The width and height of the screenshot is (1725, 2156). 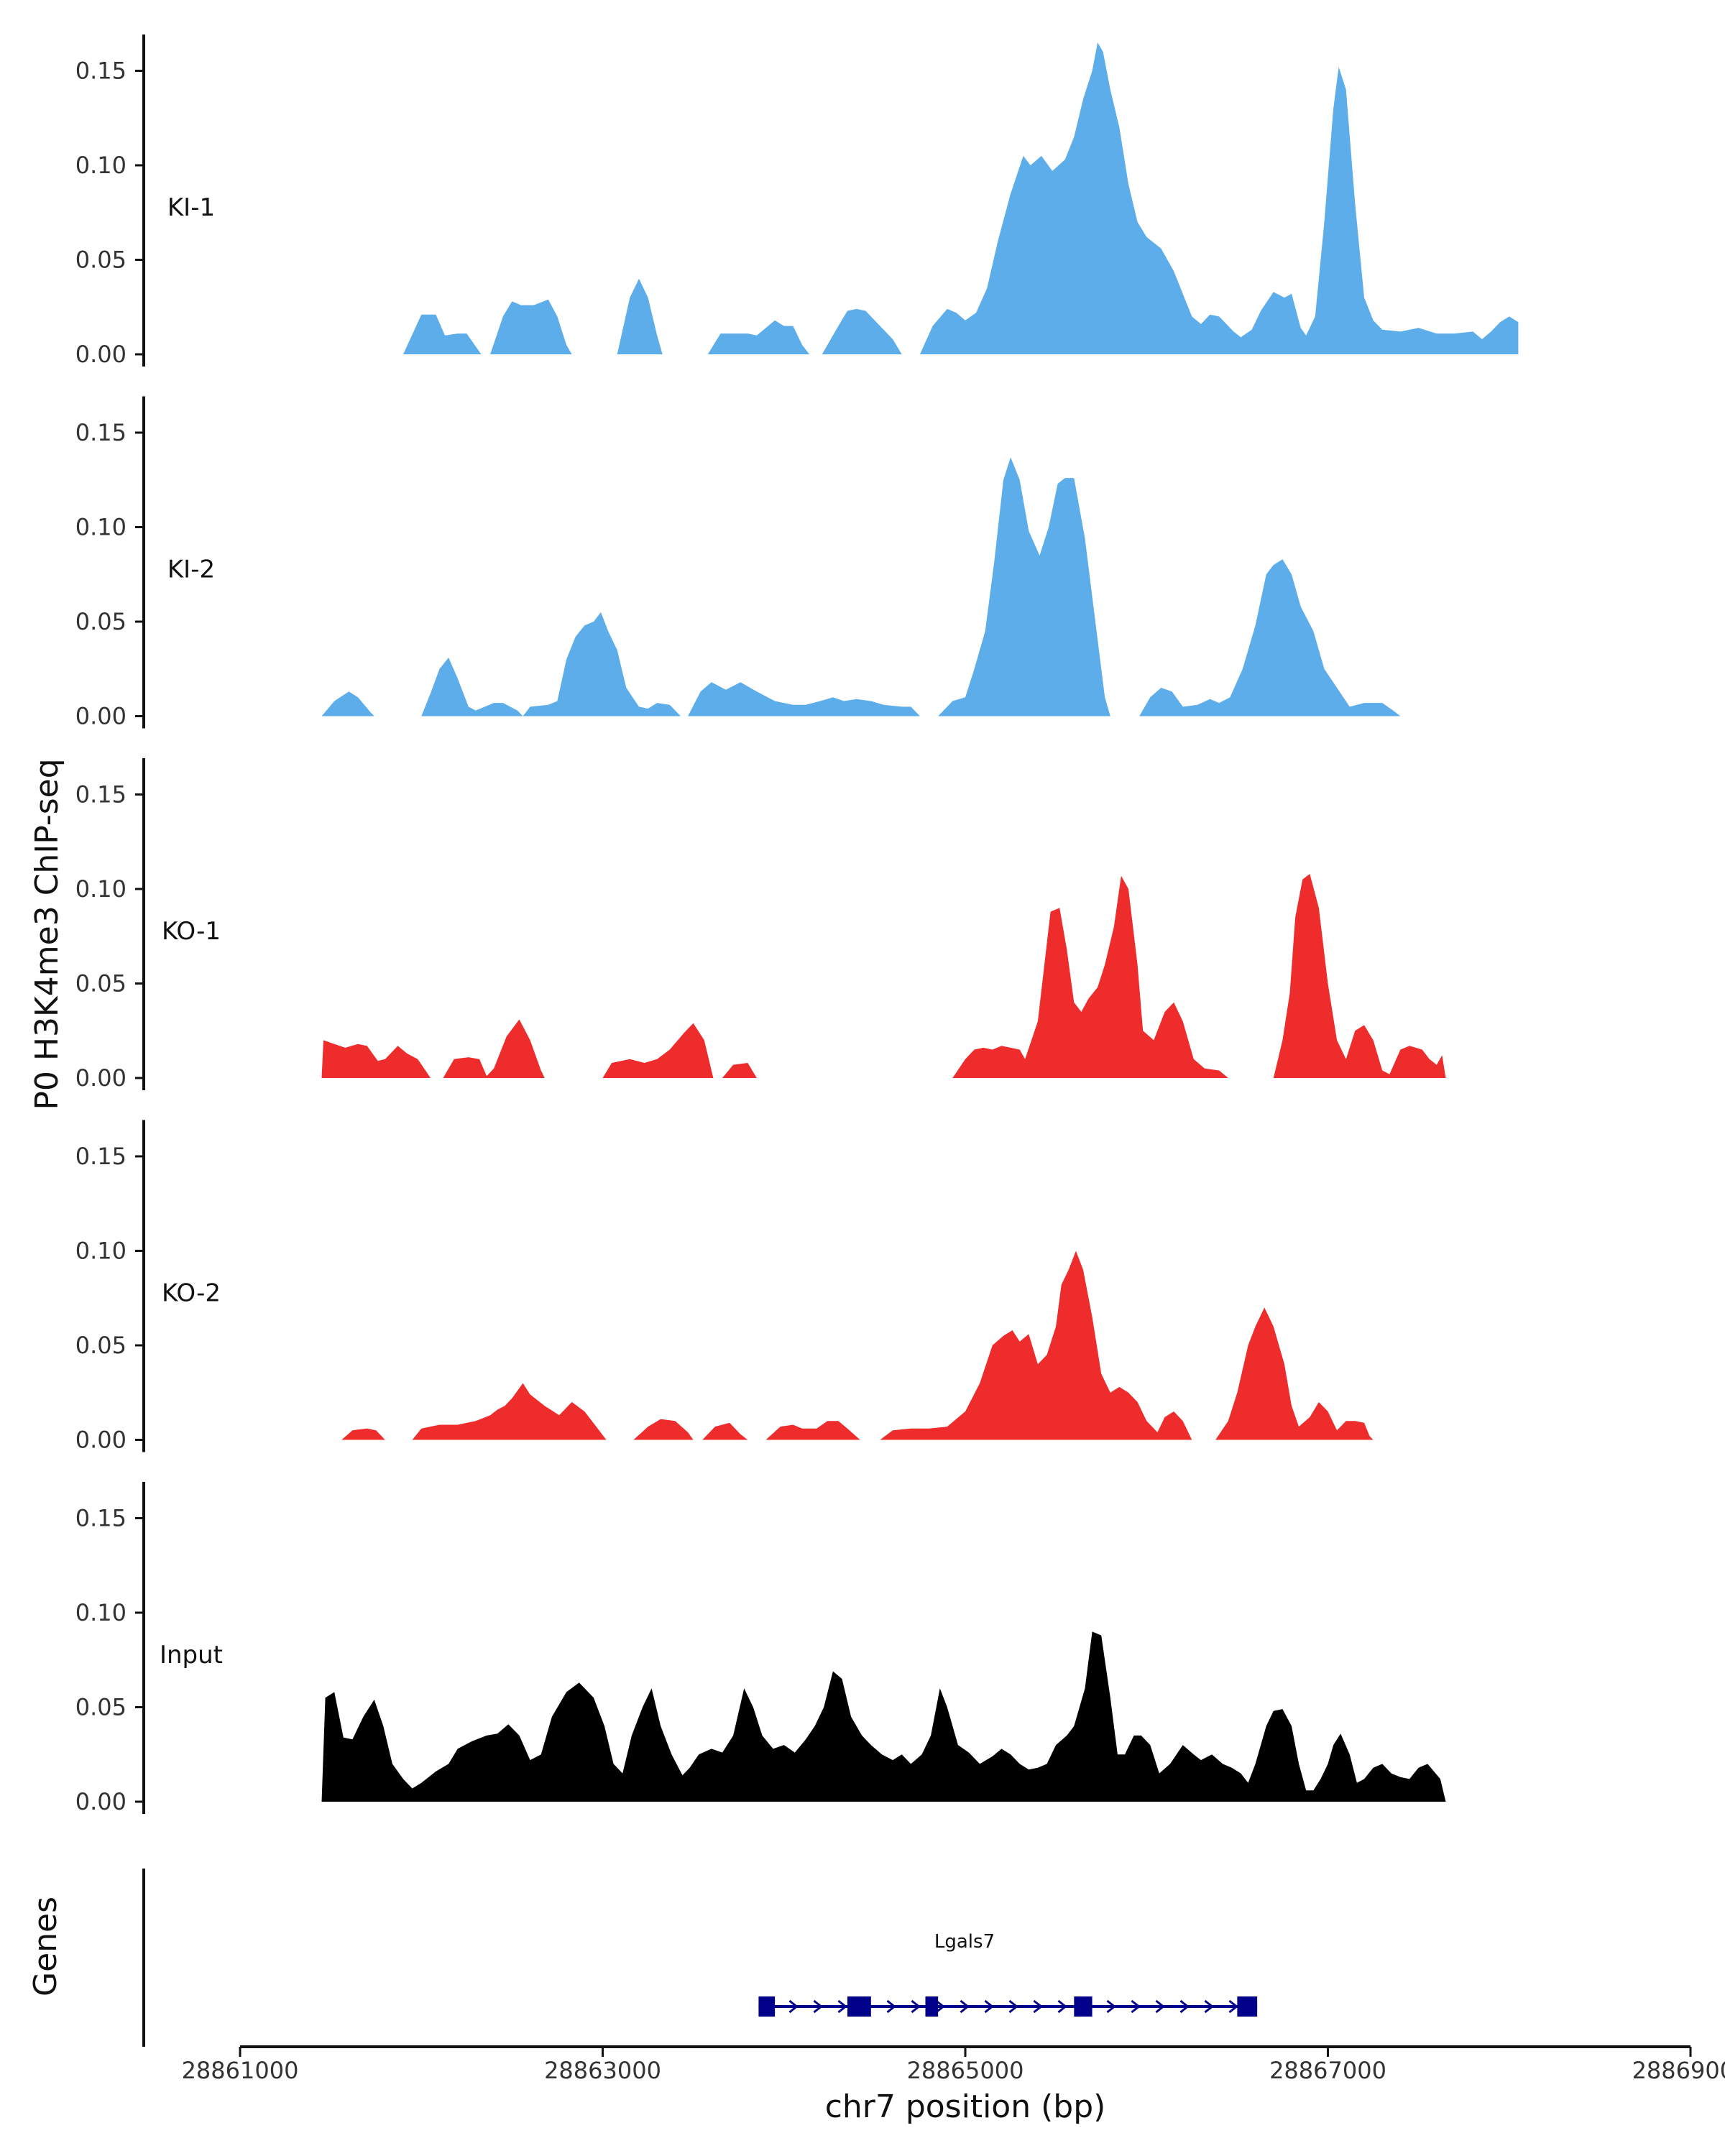 What do you see at coordinates (100, 355) in the screenshot?
I see `y-tick-label-ki-1-0: 0.00` at bounding box center [100, 355].